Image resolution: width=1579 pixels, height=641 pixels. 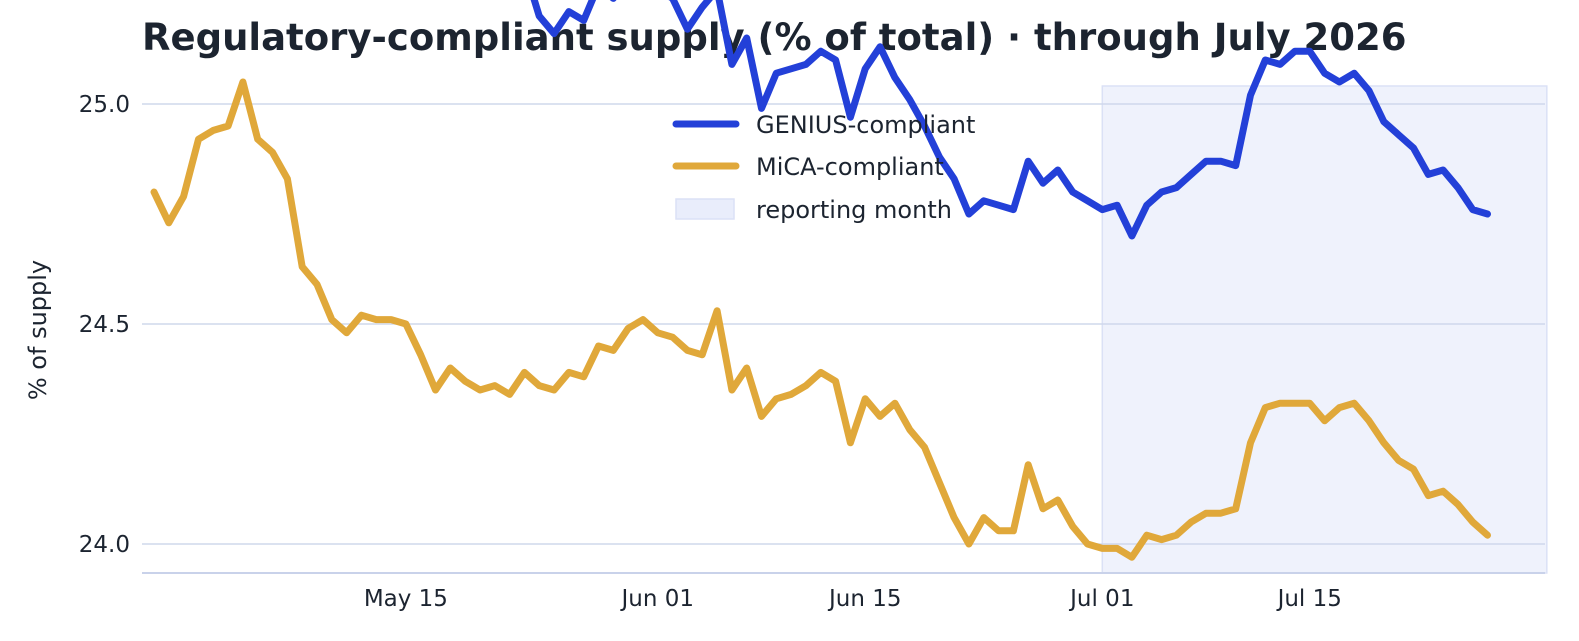 What do you see at coordinates (705, 209) in the screenshot?
I see `legend-swatch` at bounding box center [705, 209].